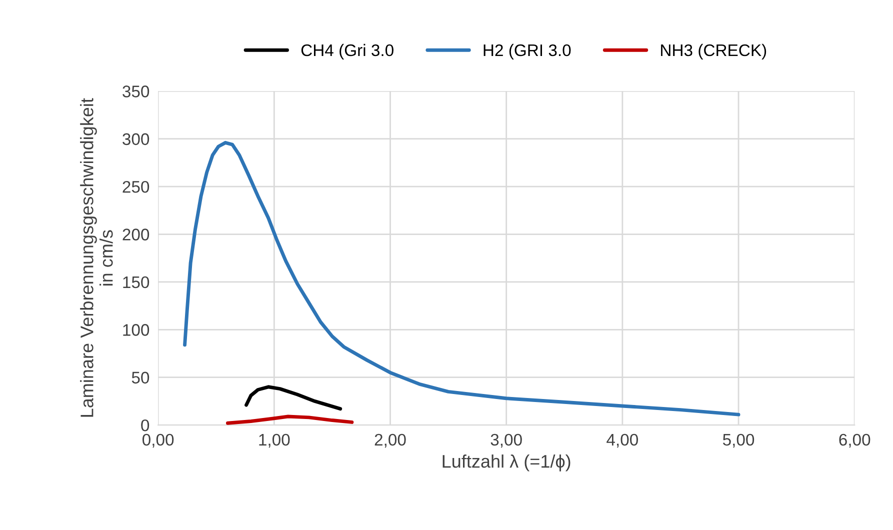  What do you see at coordinates (347, 52) in the screenshot?
I see `legend-label: CH4 (Gri 3.0` at bounding box center [347, 52].